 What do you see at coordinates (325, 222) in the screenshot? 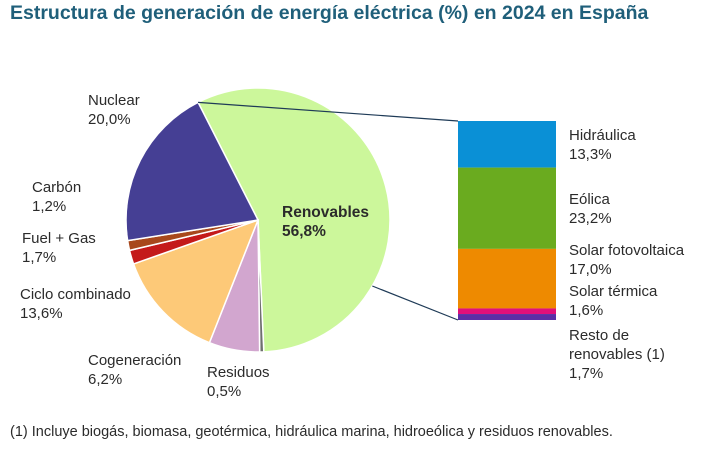
I see `label-renovables: Renovables 56,8%` at bounding box center [325, 222].